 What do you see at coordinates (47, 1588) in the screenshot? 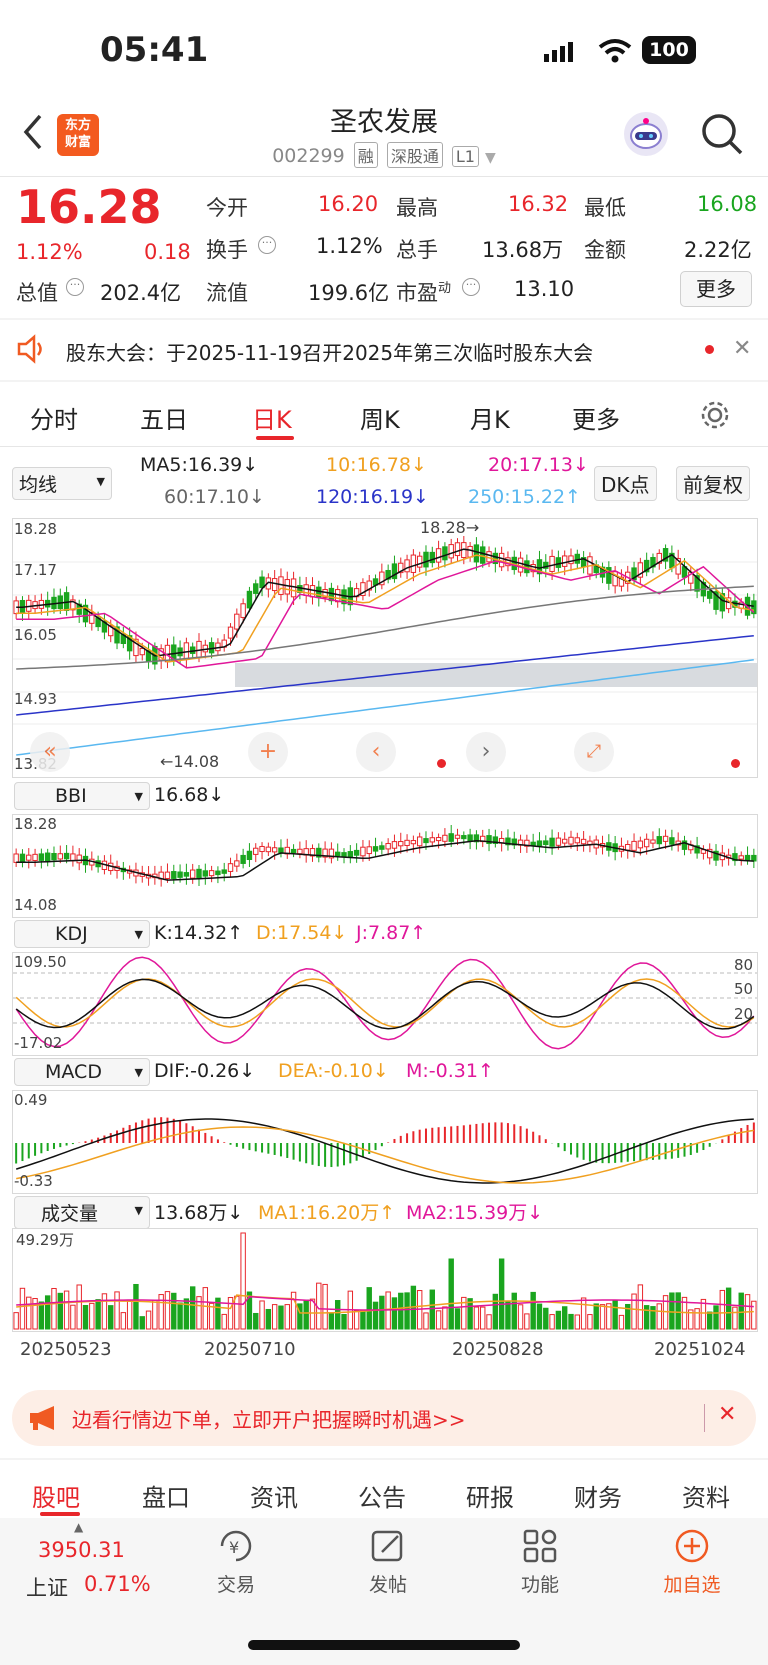
I see `index-name: 上证` at bounding box center [47, 1588].